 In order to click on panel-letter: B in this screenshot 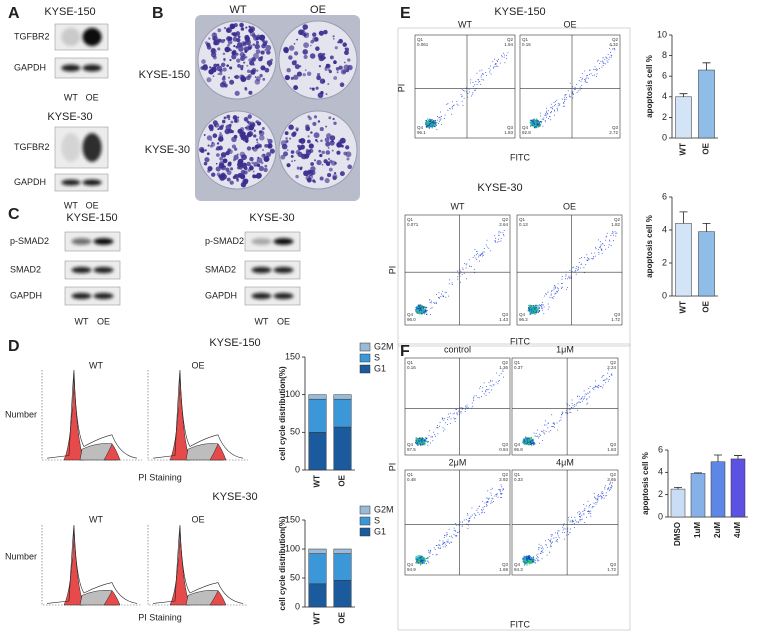, I will do `click(158, 13)`.